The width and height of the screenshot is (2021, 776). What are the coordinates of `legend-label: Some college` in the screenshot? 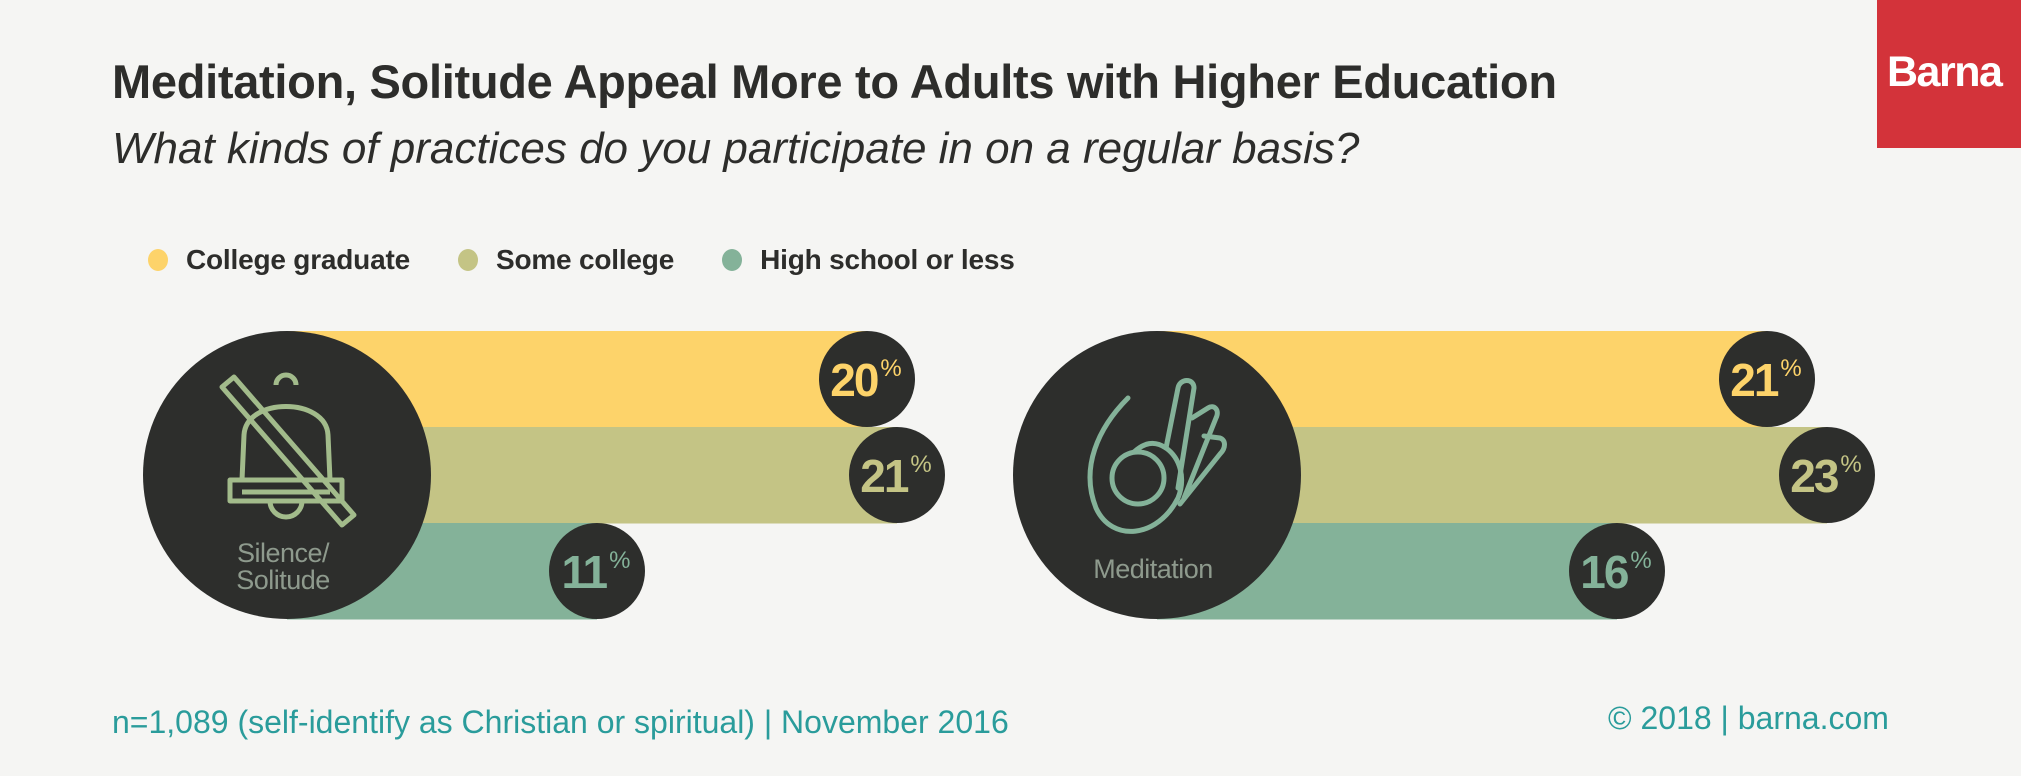 It's located at (585, 259).